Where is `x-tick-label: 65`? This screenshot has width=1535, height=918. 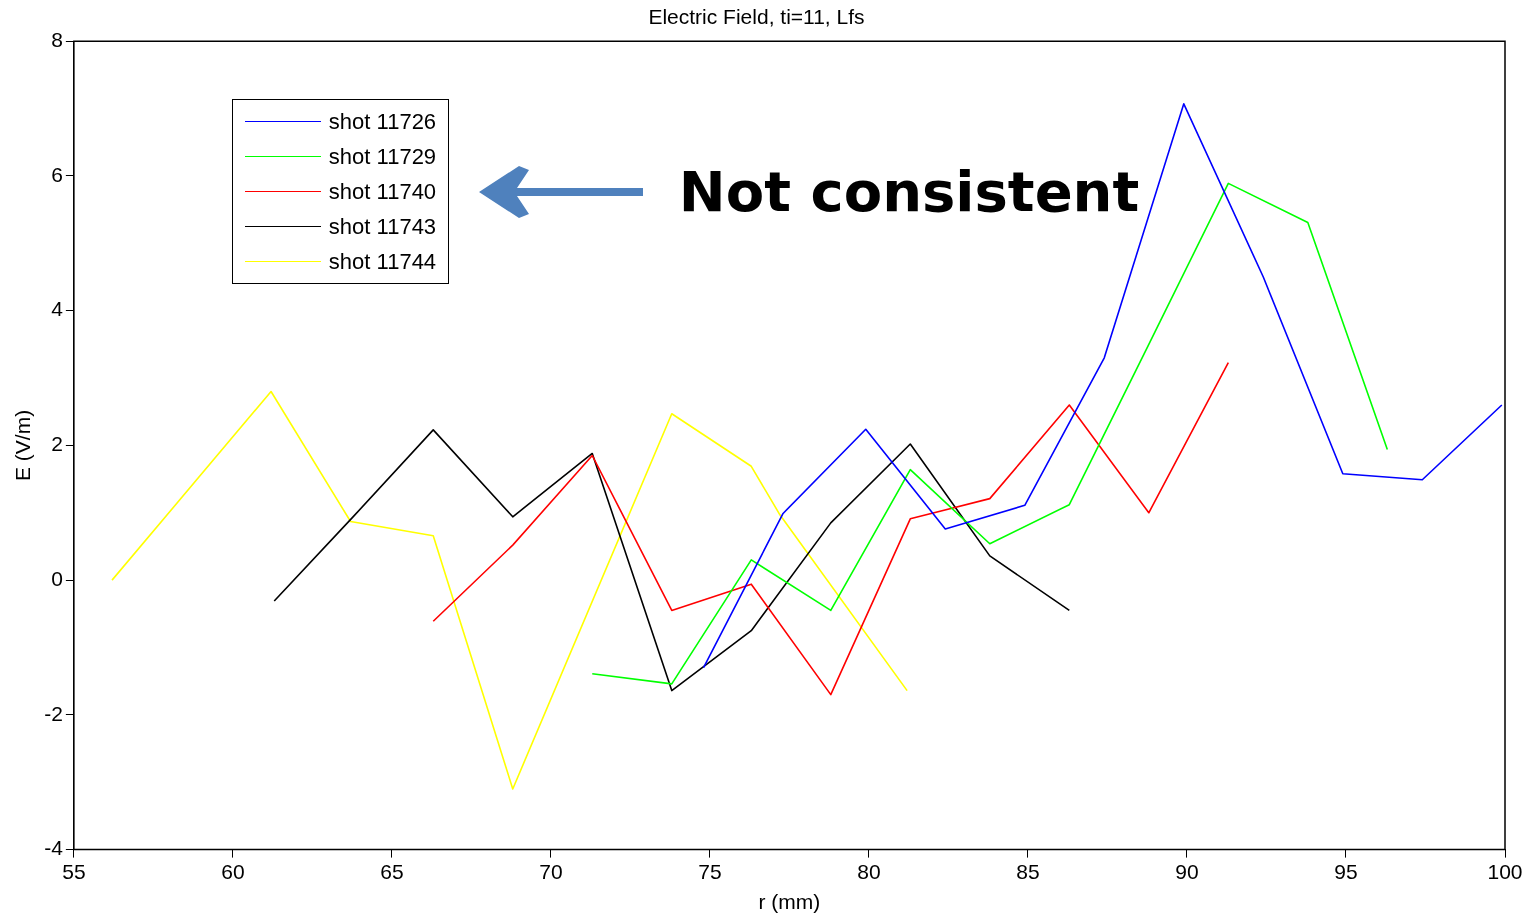
x-tick-label: 65 is located at coordinates (392, 871).